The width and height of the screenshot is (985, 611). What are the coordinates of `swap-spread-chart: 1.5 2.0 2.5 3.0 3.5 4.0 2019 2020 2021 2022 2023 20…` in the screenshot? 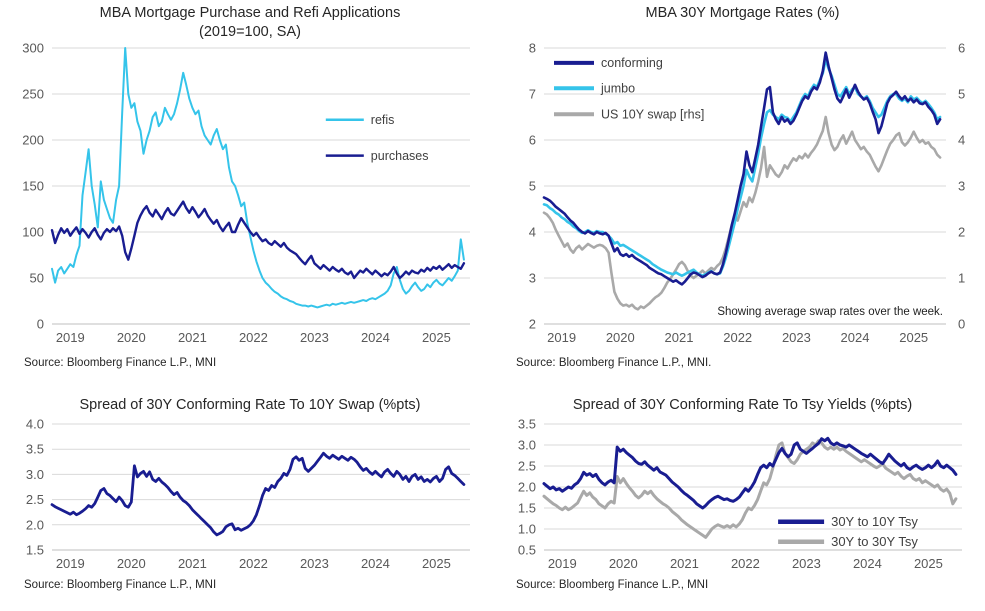 It's located at (248, 494).